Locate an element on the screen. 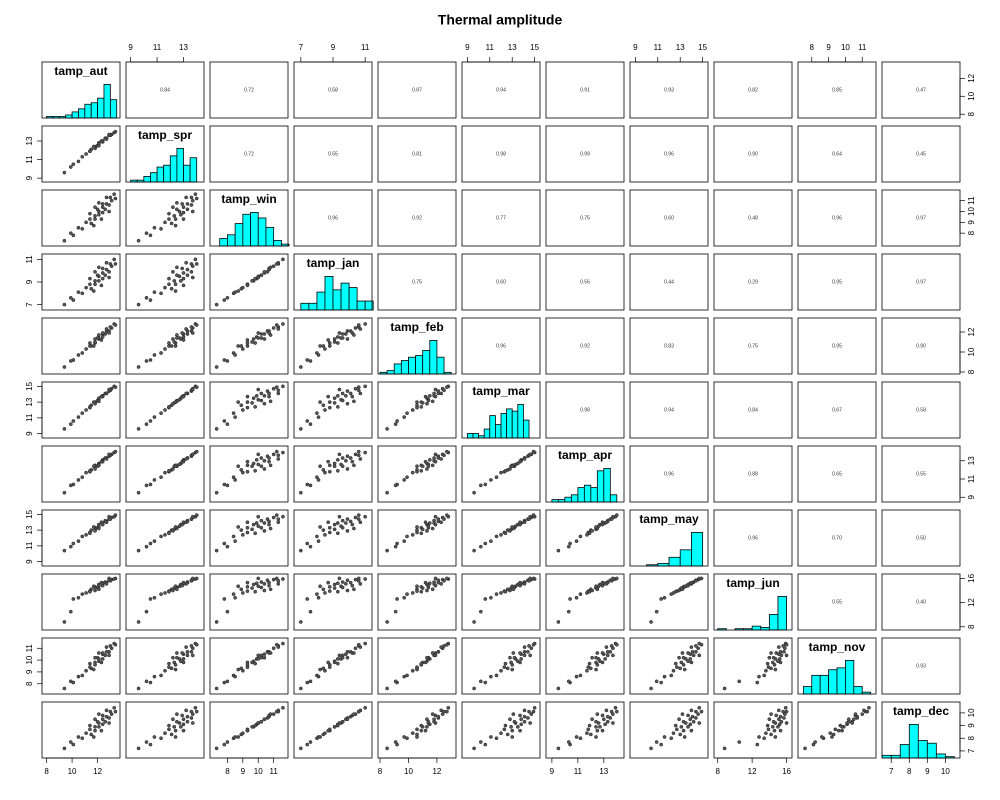 Image resolution: width=1000 pixels, height=800 pixels. correlation-label: 0.75 is located at coordinates (753, 346).